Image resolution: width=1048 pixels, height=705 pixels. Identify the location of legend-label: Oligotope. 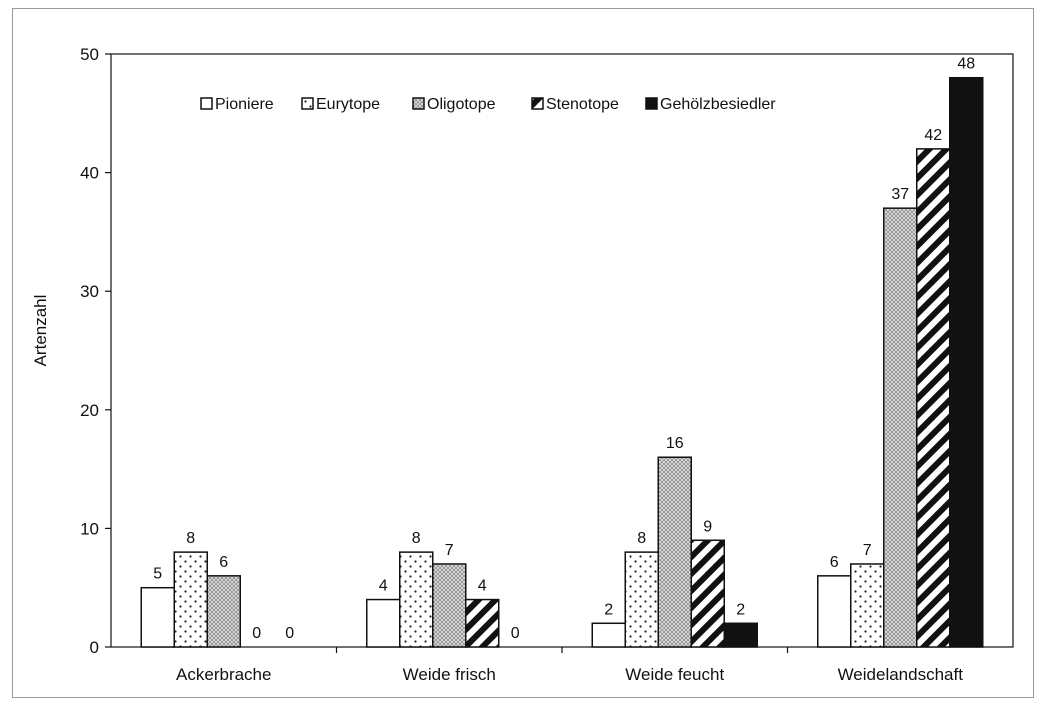
(461, 104).